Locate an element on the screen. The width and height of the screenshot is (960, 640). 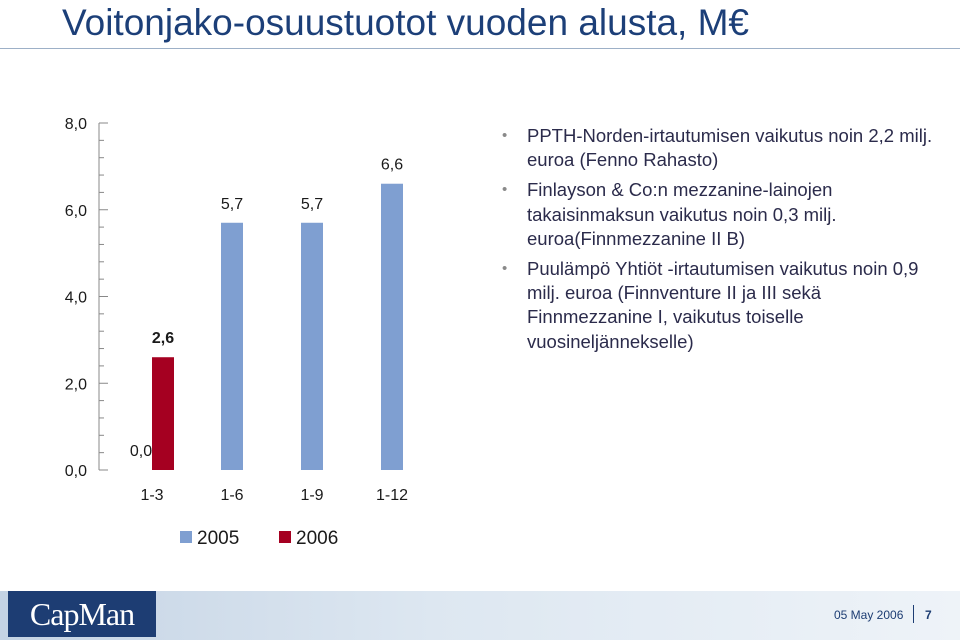
title-divider is located at coordinates (480, 48).